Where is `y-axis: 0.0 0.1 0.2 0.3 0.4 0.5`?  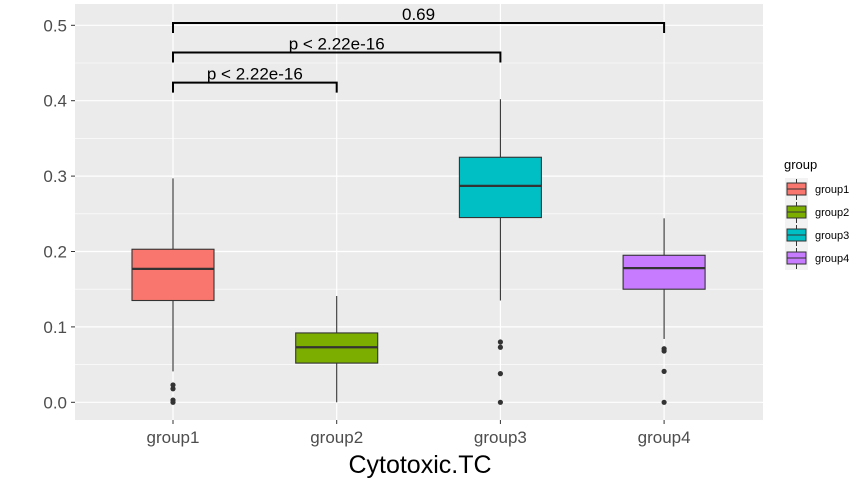
y-axis: 0.0 0.1 0.2 0.3 0.4 0.5 is located at coordinates (59, 214).